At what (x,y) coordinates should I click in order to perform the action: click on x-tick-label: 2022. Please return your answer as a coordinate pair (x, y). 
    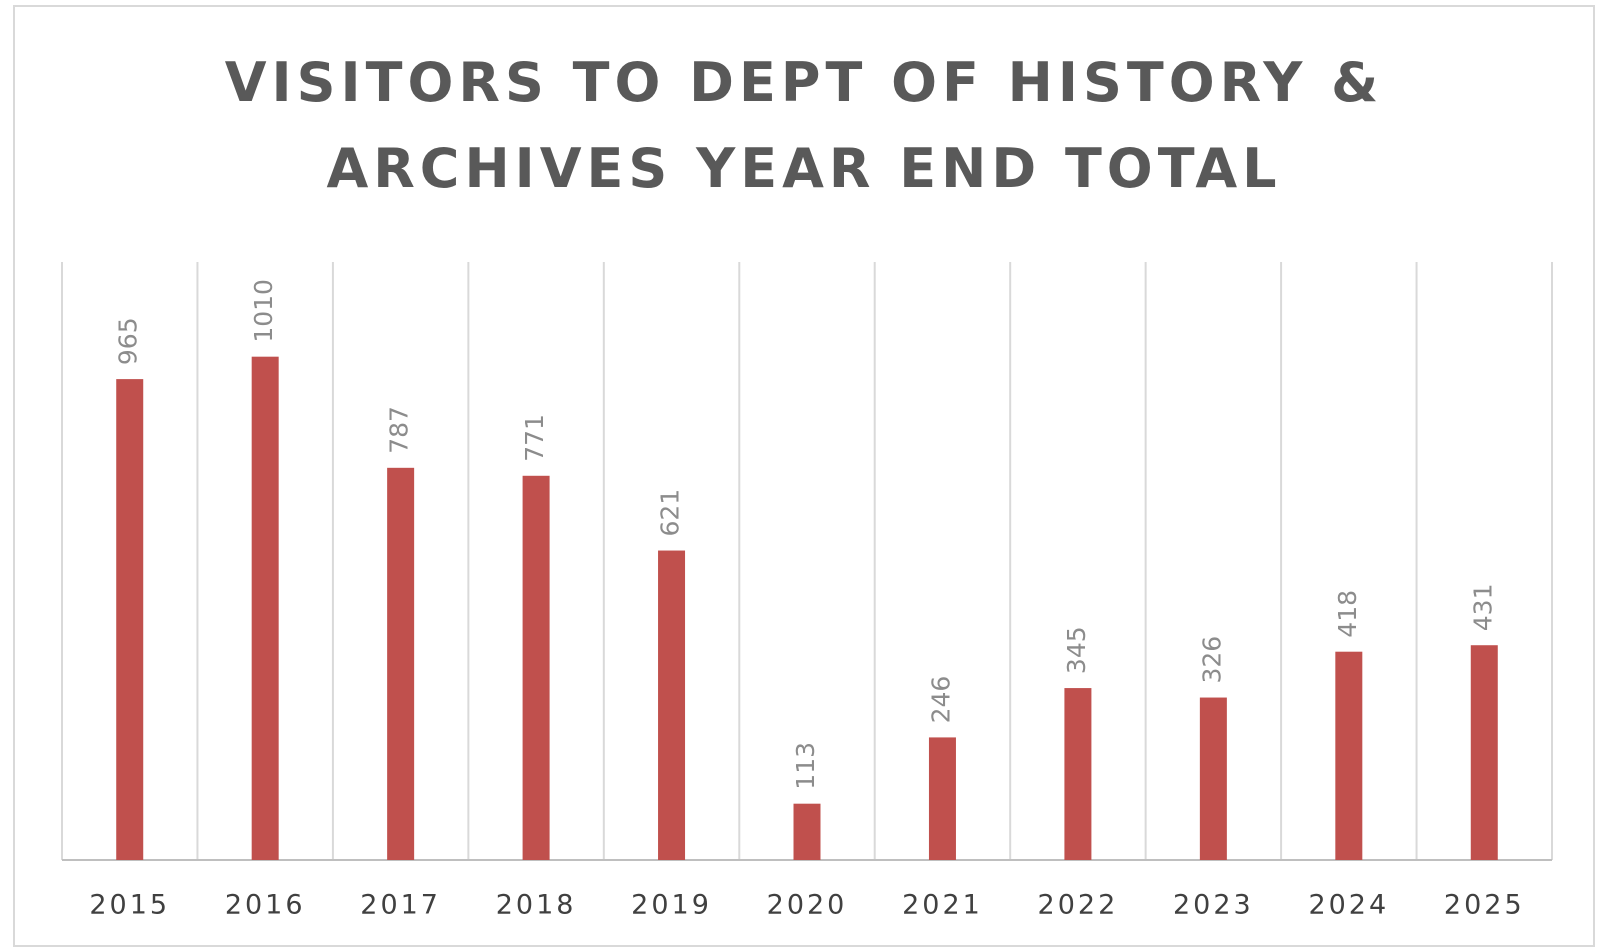
    Looking at the image, I should click on (1078, 905).